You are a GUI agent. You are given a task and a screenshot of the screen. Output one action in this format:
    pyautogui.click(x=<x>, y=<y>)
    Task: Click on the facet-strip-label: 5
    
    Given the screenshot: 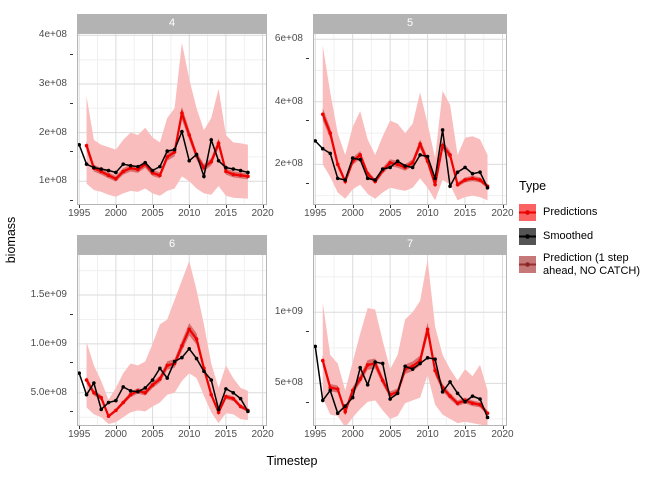 What is the action you would take?
    pyautogui.click(x=410, y=23)
    